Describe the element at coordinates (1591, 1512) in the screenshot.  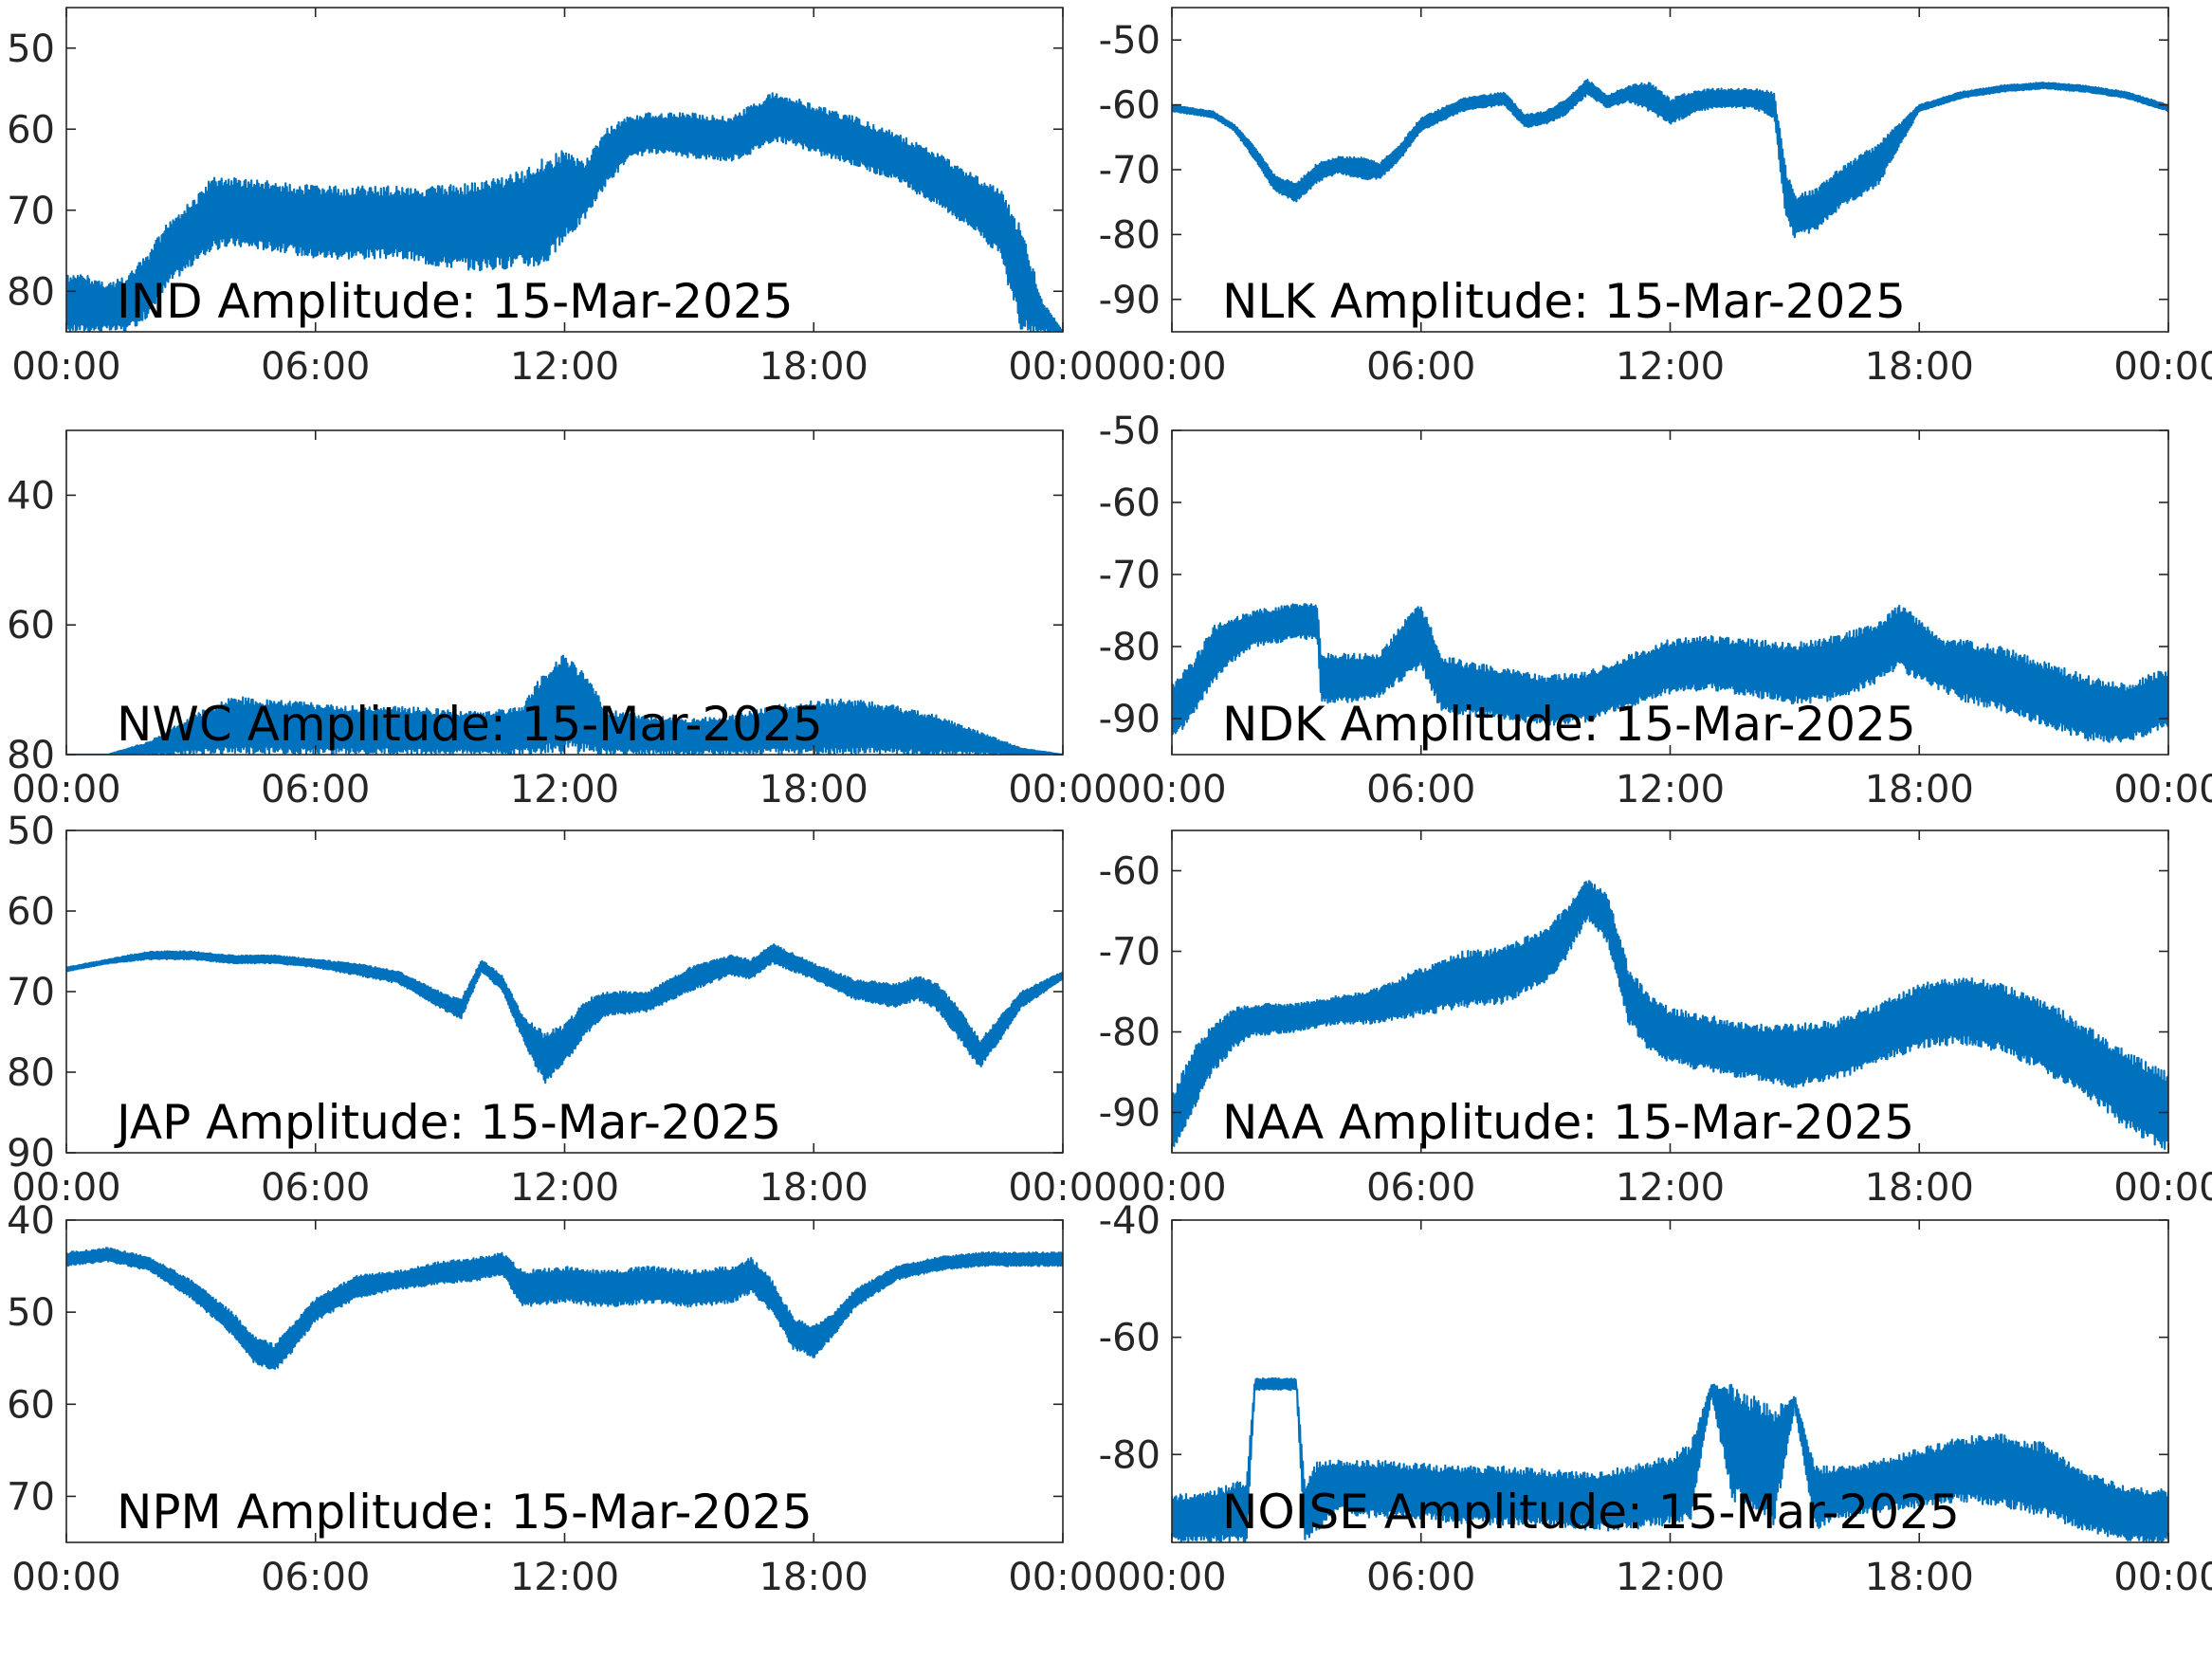
I see `panel-title: NOISE Amplitude: 15-Mar-2025` at that location.